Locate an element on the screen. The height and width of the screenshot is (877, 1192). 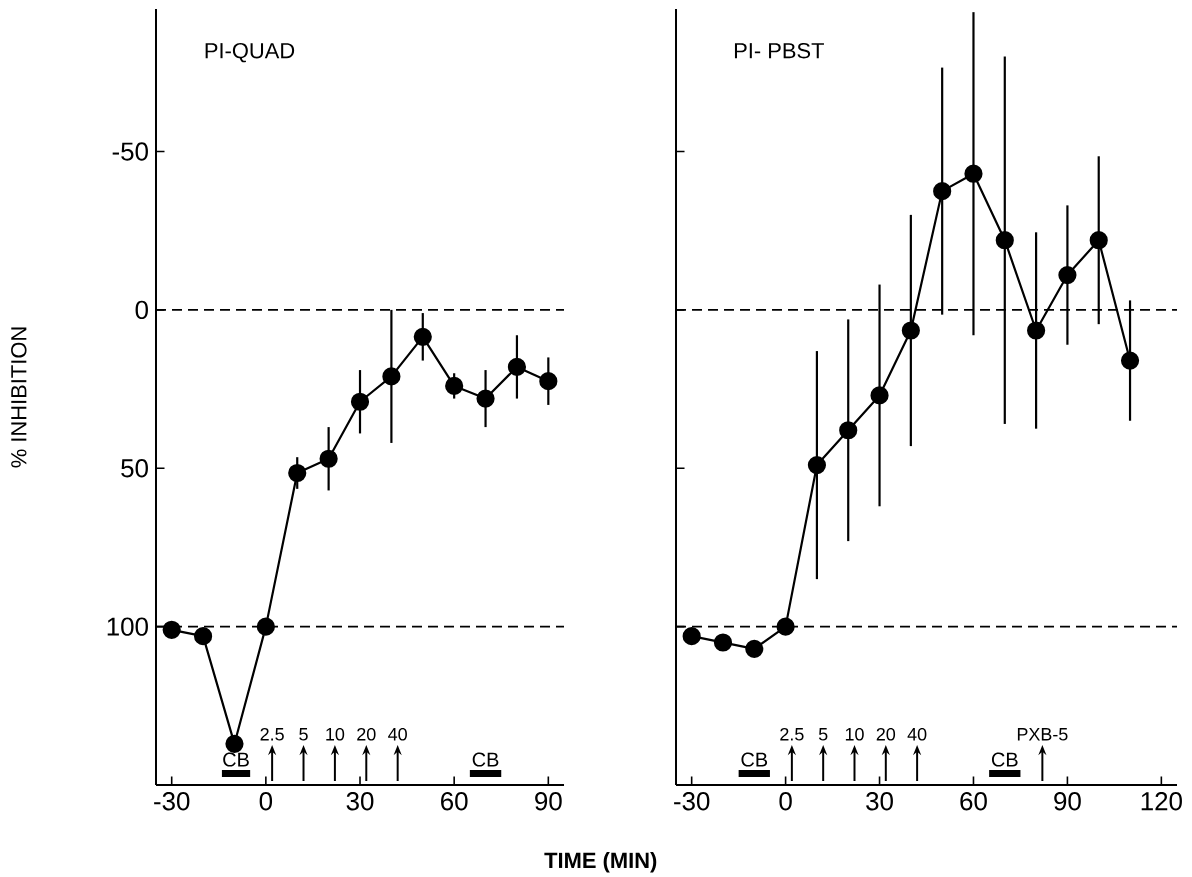
x-tick-label: 120 is located at coordinates (1161, 801).